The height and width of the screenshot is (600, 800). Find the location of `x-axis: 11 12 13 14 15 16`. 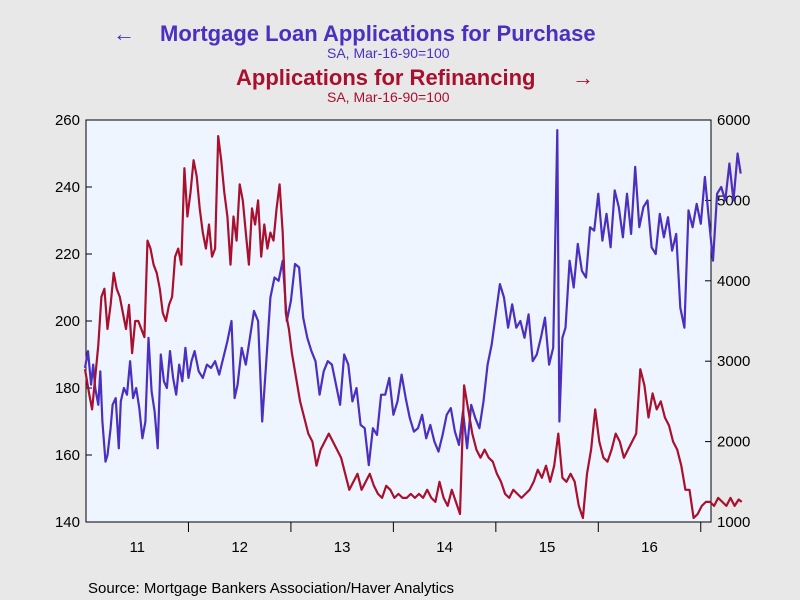

x-axis: 11 12 13 14 15 16 is located at coordinates (415, 539).